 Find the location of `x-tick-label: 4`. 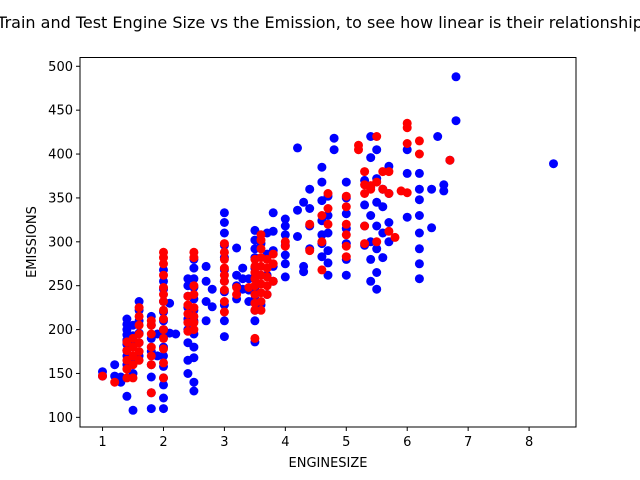

x-tick-label: 4 is located at coordinates (285, 442).